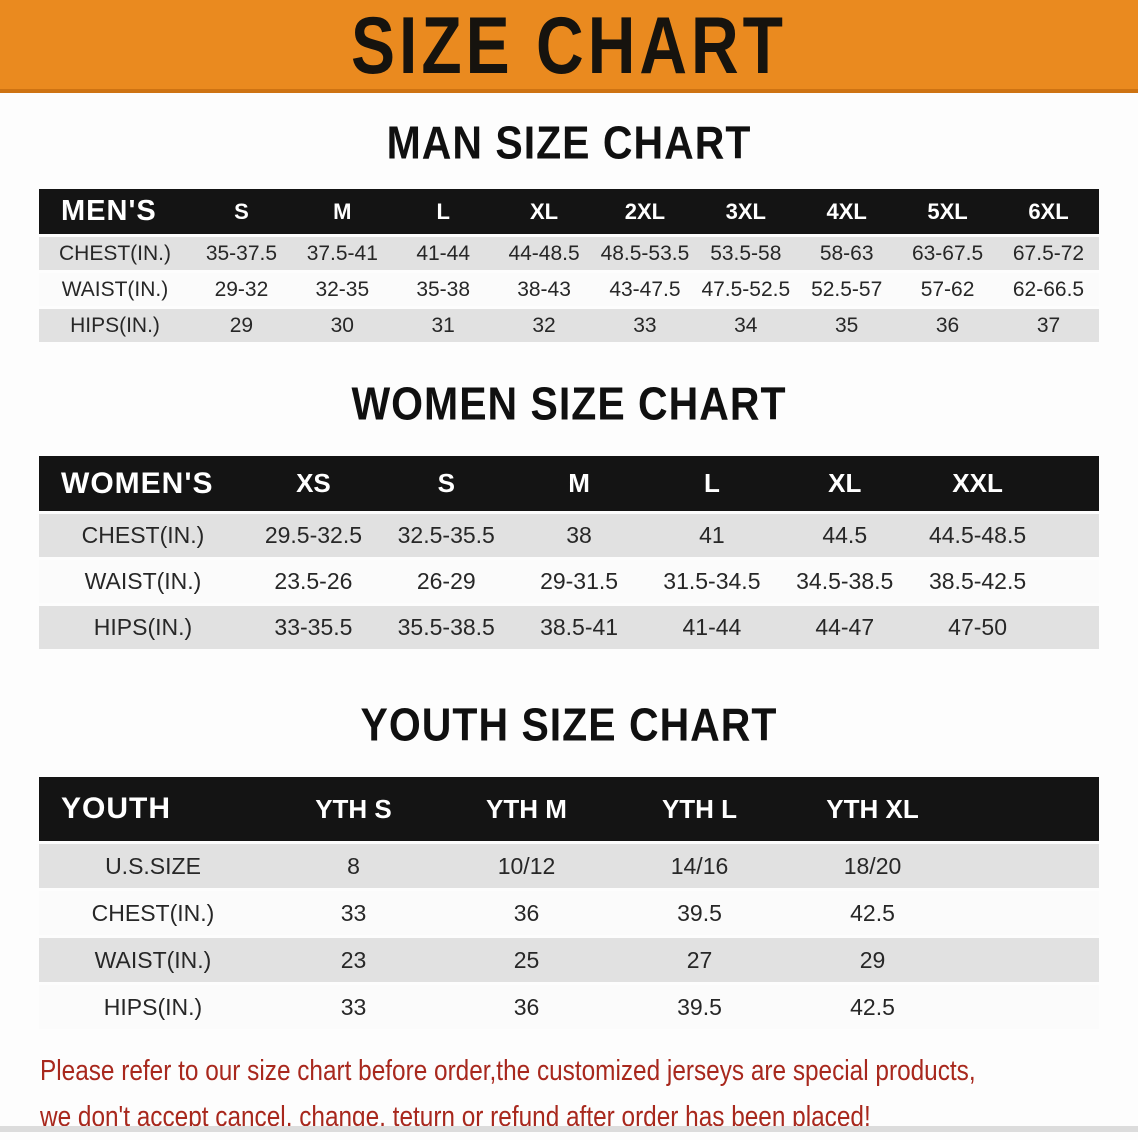  Describe the element at coordinates (699, 809) in the screenshot. I see `size-column-header: YTH L` at that location.